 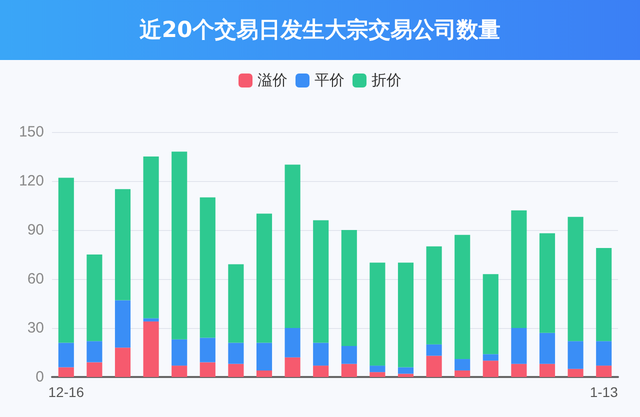 What do you see at coordinates (273, 80) in the screenshot?
I see `legend-label: 溢价` at bounding box center [273, 80].